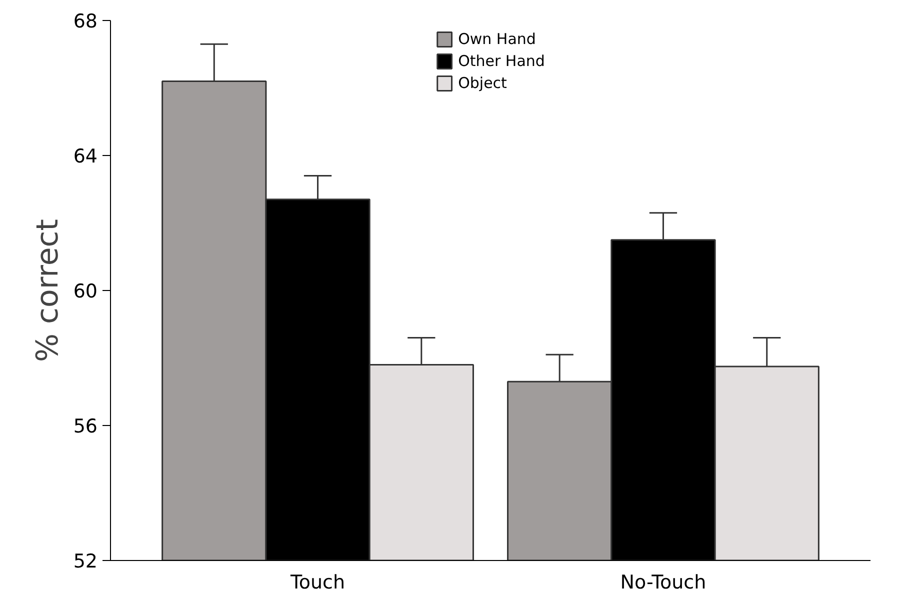  Describe the element at coordinates (85, 21) in the screenshot. I see `y-tick-label: 68` at that location.